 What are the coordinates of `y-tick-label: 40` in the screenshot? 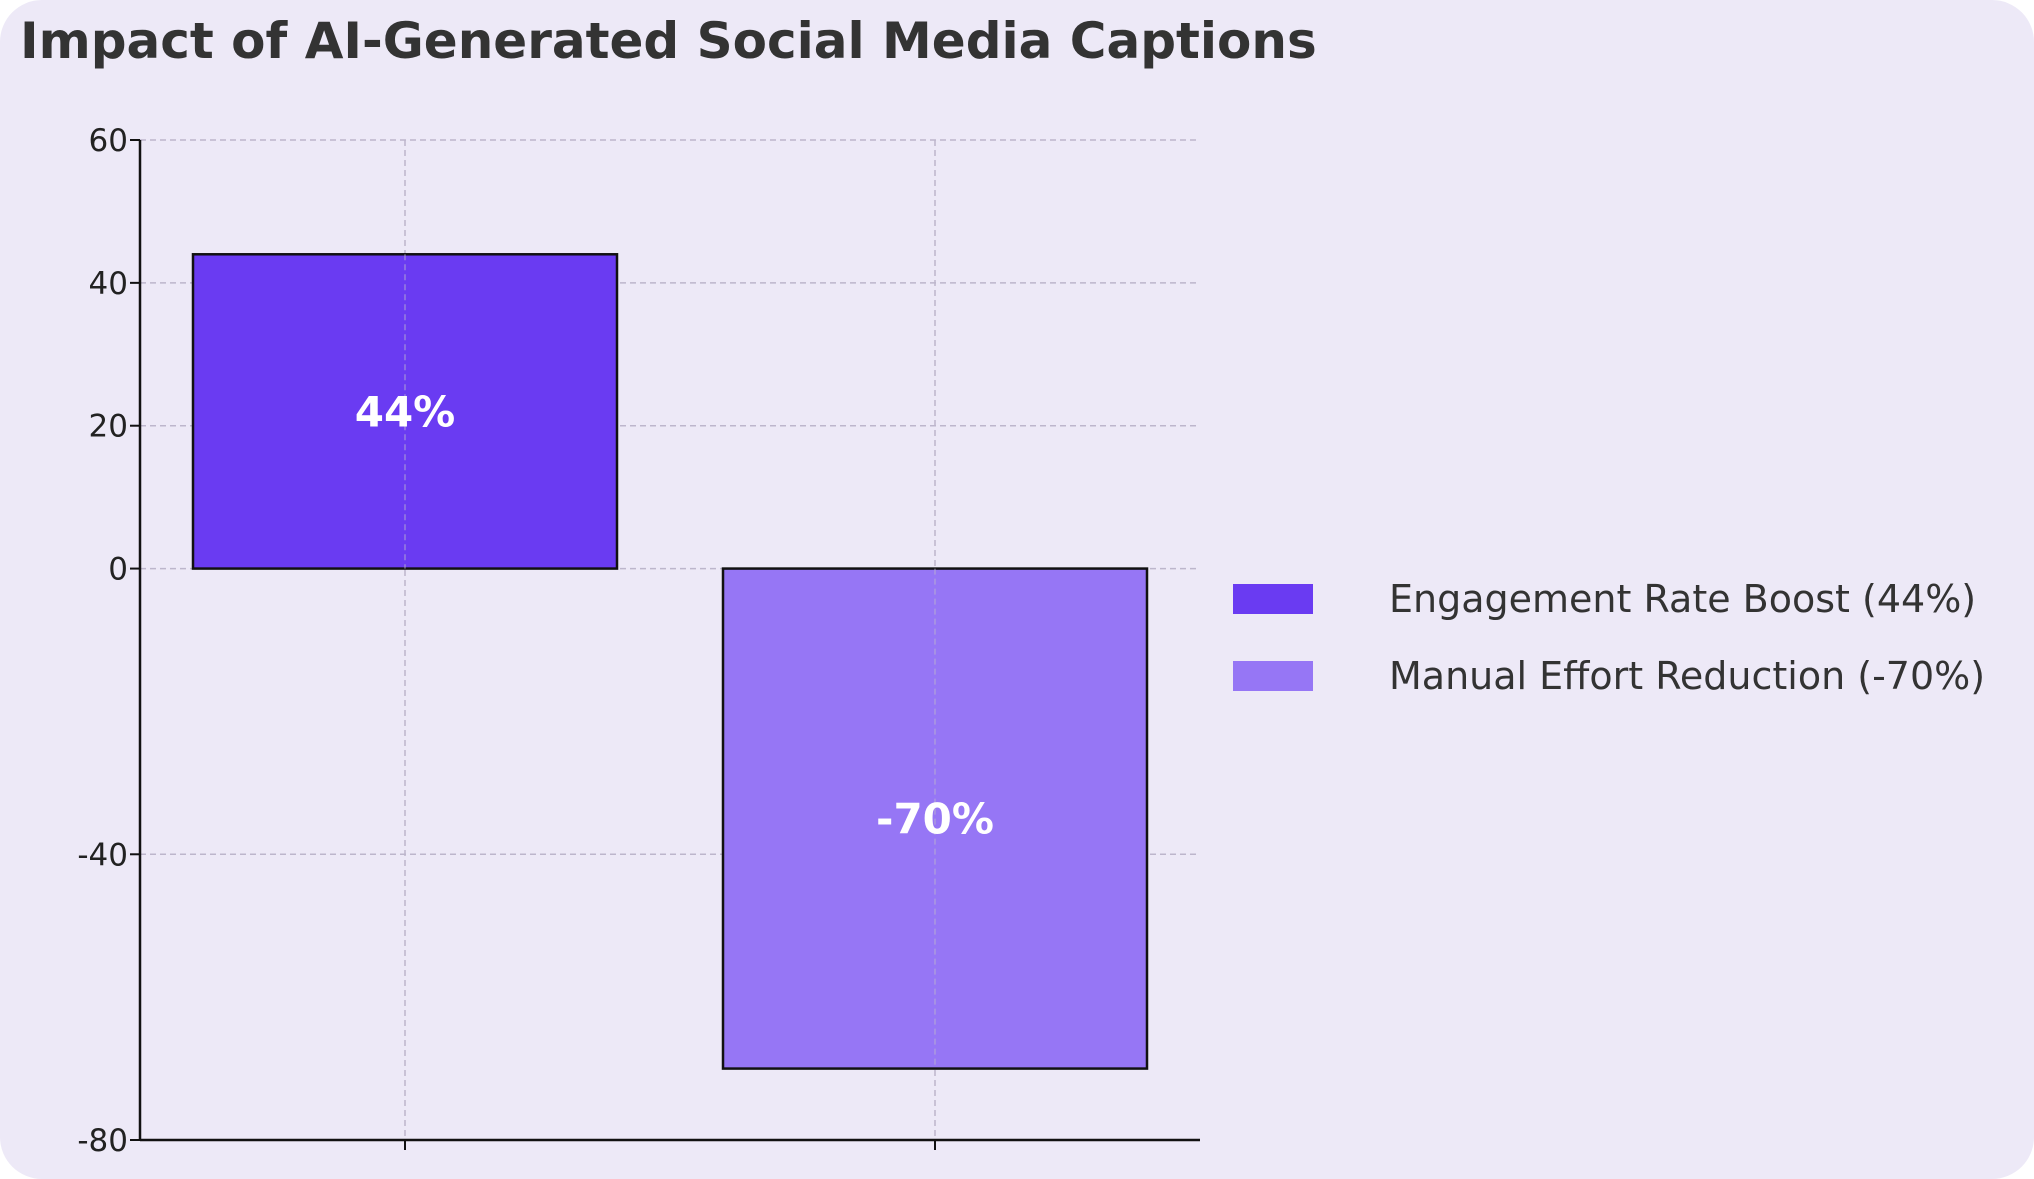 It's located at (108, 284).